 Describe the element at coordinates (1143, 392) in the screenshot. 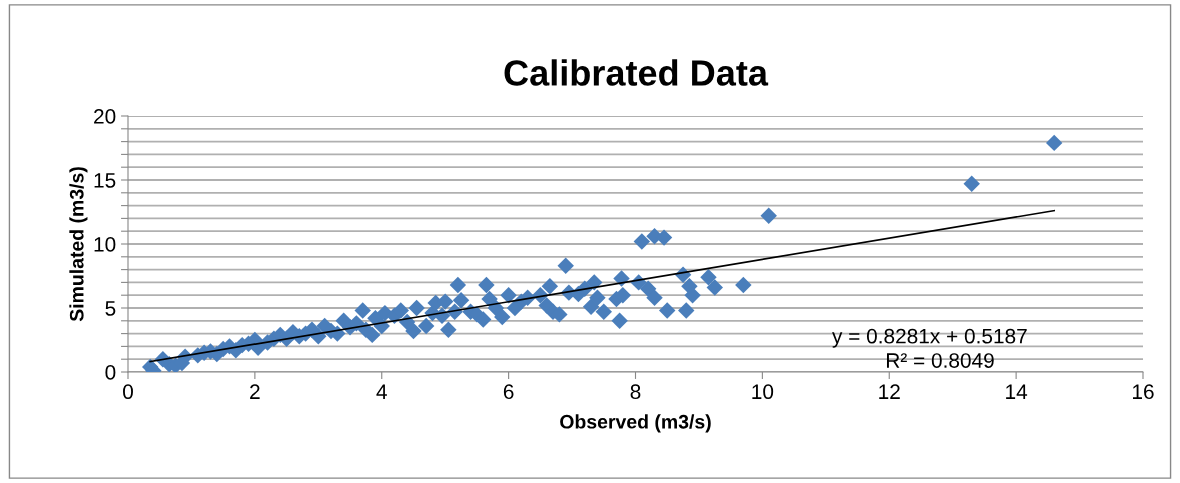

I see `x-tick-label: 16` at that location.